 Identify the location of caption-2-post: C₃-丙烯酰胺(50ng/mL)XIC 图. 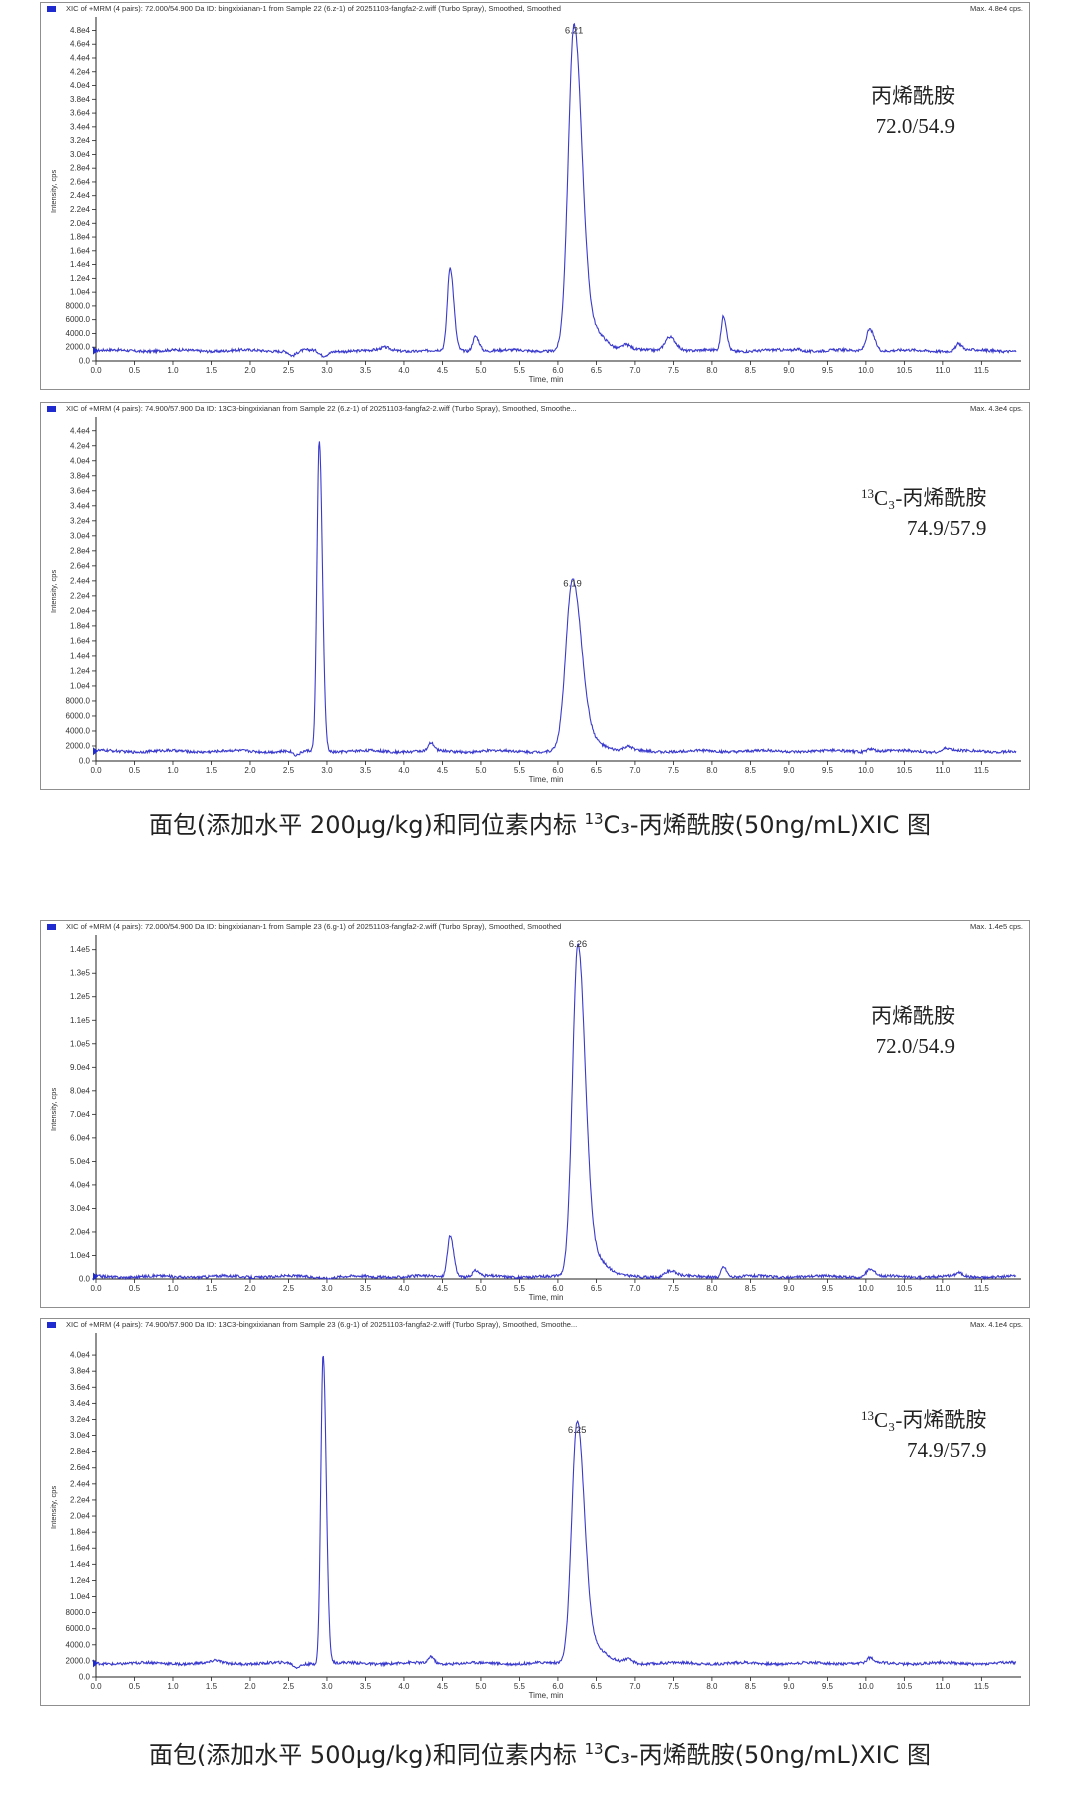
(767, 1755).